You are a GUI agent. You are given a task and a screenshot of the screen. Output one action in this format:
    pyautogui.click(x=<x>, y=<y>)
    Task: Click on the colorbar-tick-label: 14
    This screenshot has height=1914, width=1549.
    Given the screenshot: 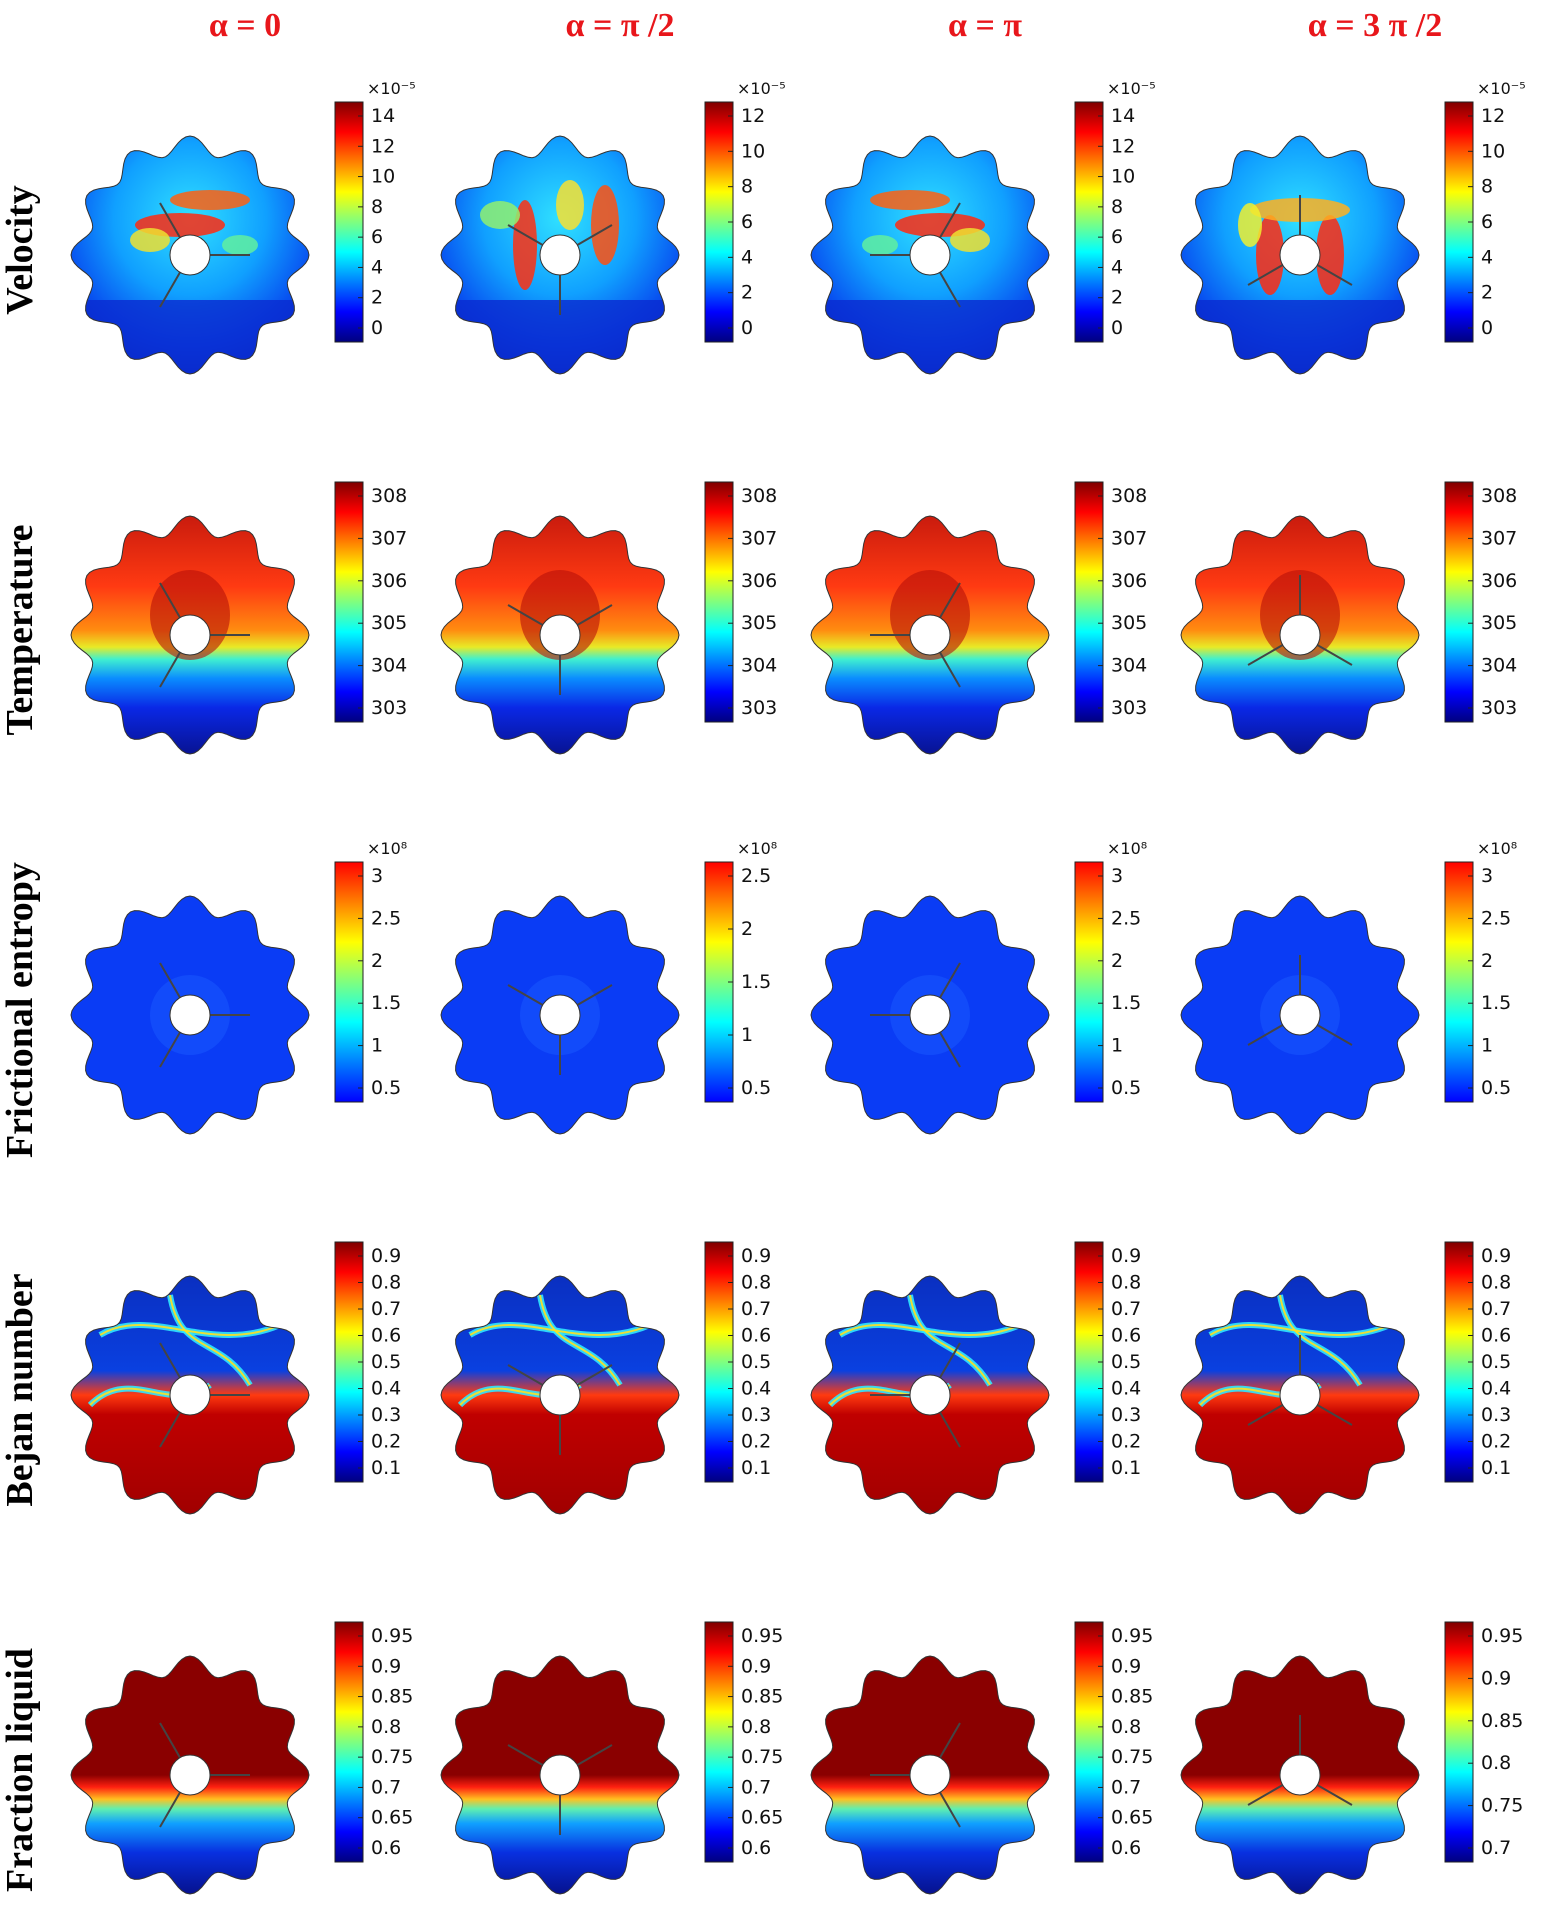 What is the action you would take?
    pyautogui.click(x=383, y=116)
    